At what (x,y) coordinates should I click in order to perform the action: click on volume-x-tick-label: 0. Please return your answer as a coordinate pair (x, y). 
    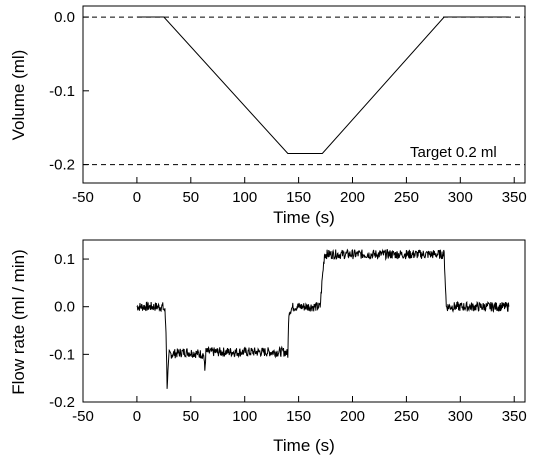
    Looking at the image, I should click on (137, 197).